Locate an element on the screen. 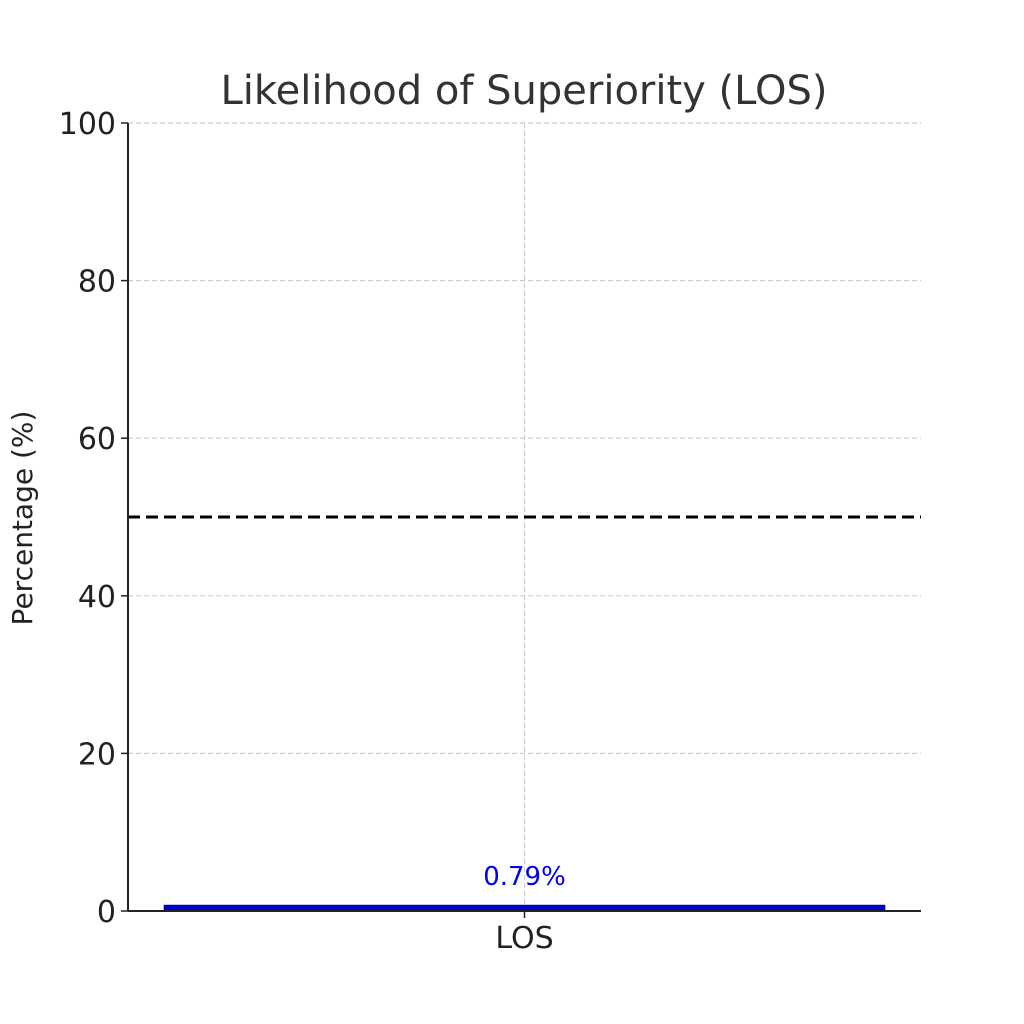 The height and width of the screenshot is (1024, 1024). x-ticks: LOS is located at coordinates (524, 933).